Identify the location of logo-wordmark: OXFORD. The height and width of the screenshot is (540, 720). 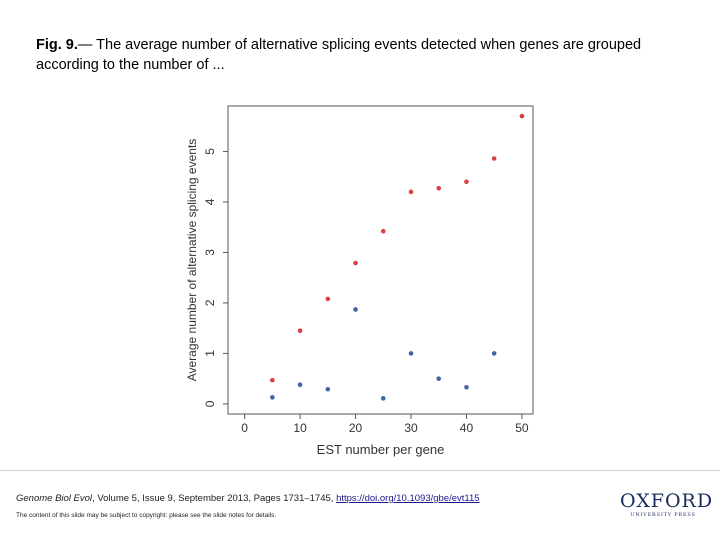
(667, 501).